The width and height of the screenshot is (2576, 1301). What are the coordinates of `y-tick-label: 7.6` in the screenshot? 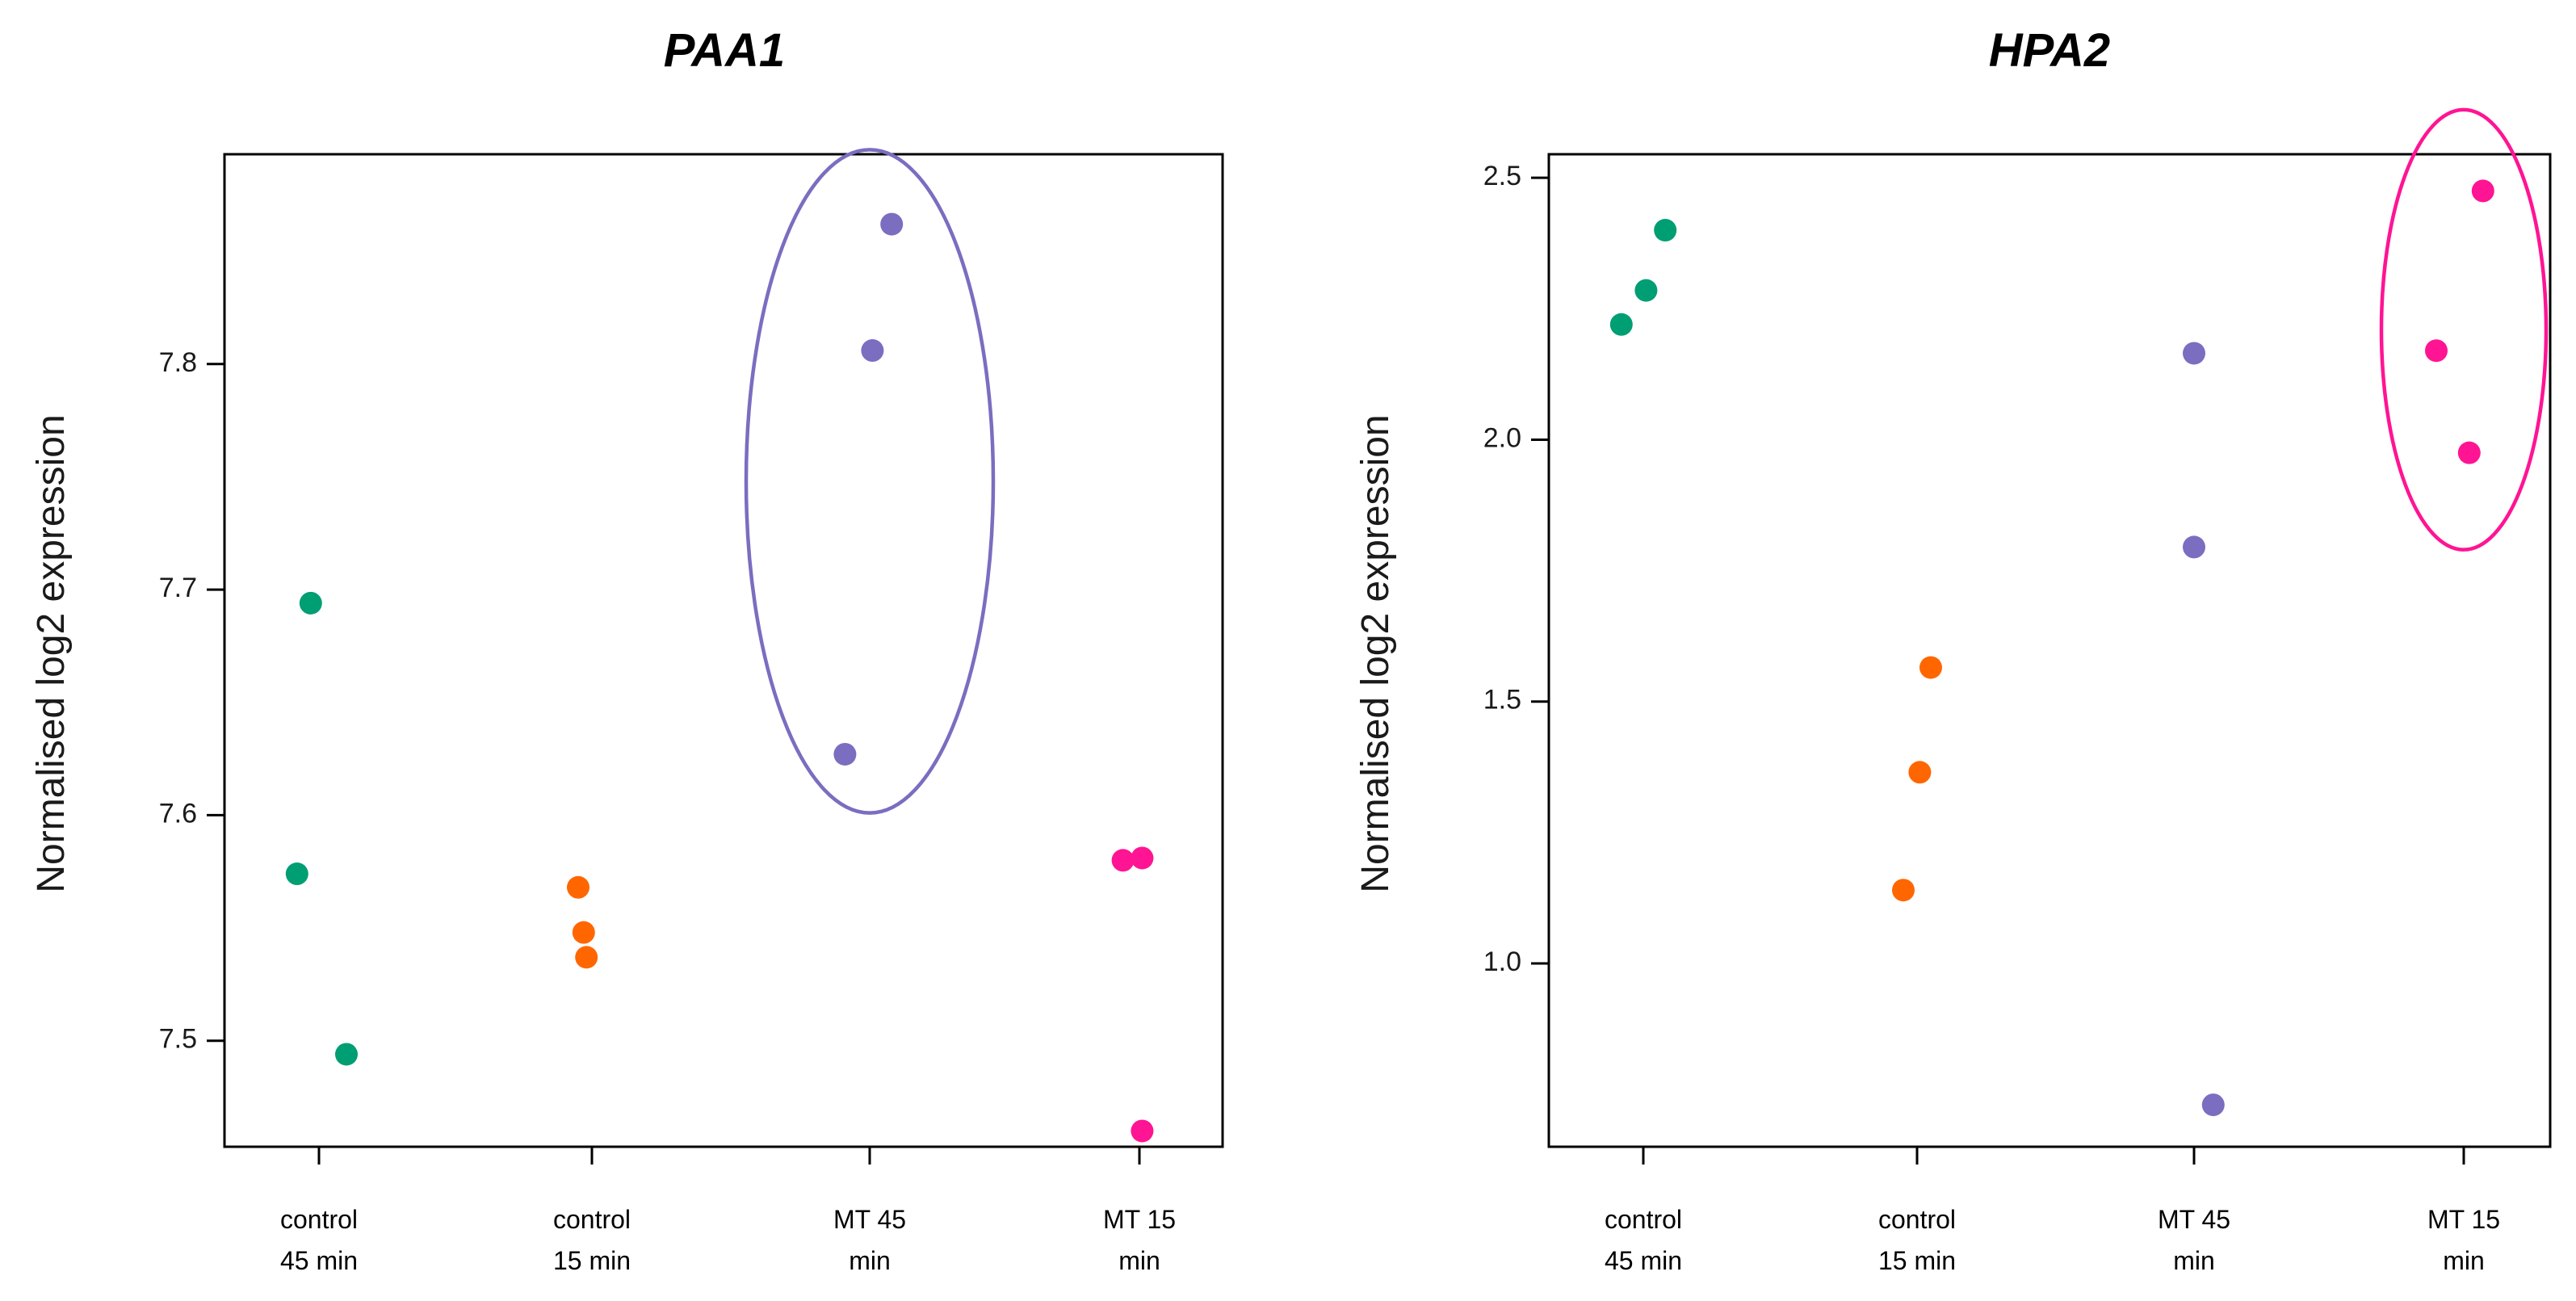 It's located at (178, 813).